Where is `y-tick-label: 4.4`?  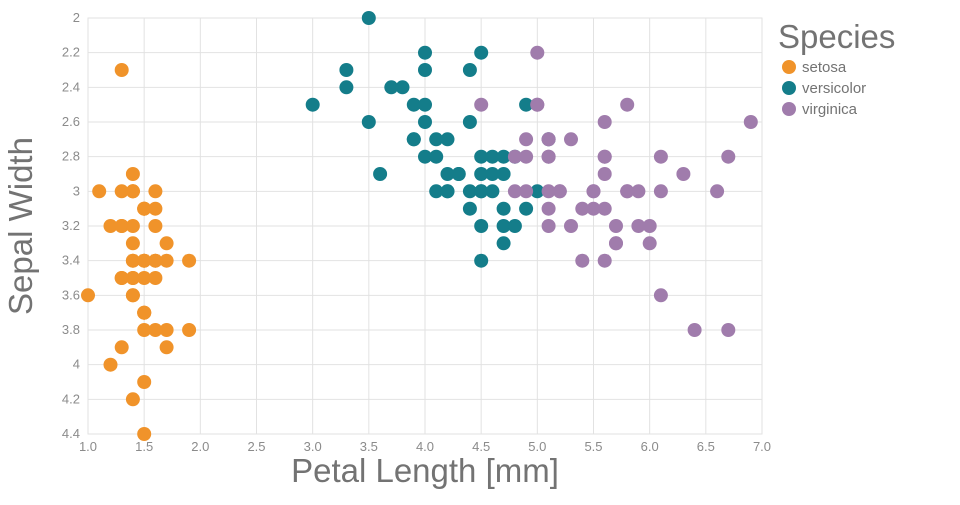 y-tick-label: 4.4 is located at coordinates (71, 433).